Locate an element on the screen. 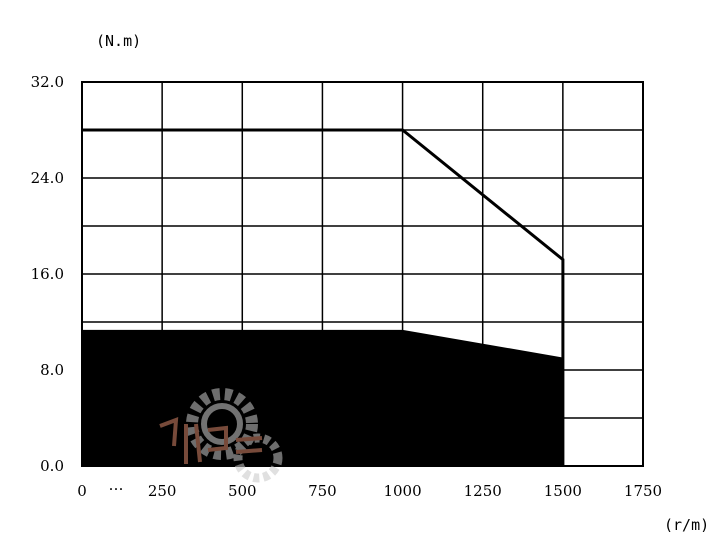 The height and width of the screenshot is (539, 717). y-tick-labels: 0.0 8.0 16.0 24.0 32.0 is located at coordinates (47, 274).